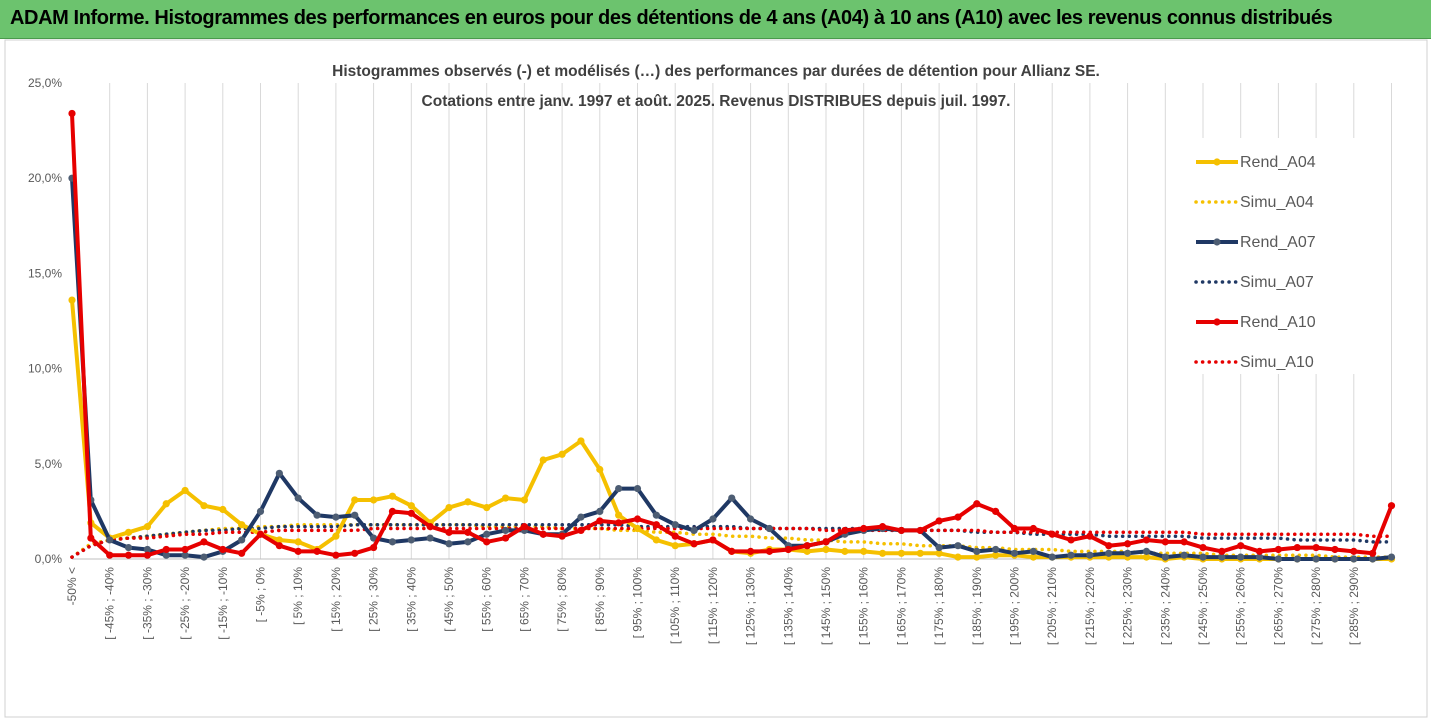 This screenshot has width=1431, height=724. What do you see at coordinates (45, 273) in the screenshot?
I see `y-tick-label: 15,0%` at bounding box center [45, 273].